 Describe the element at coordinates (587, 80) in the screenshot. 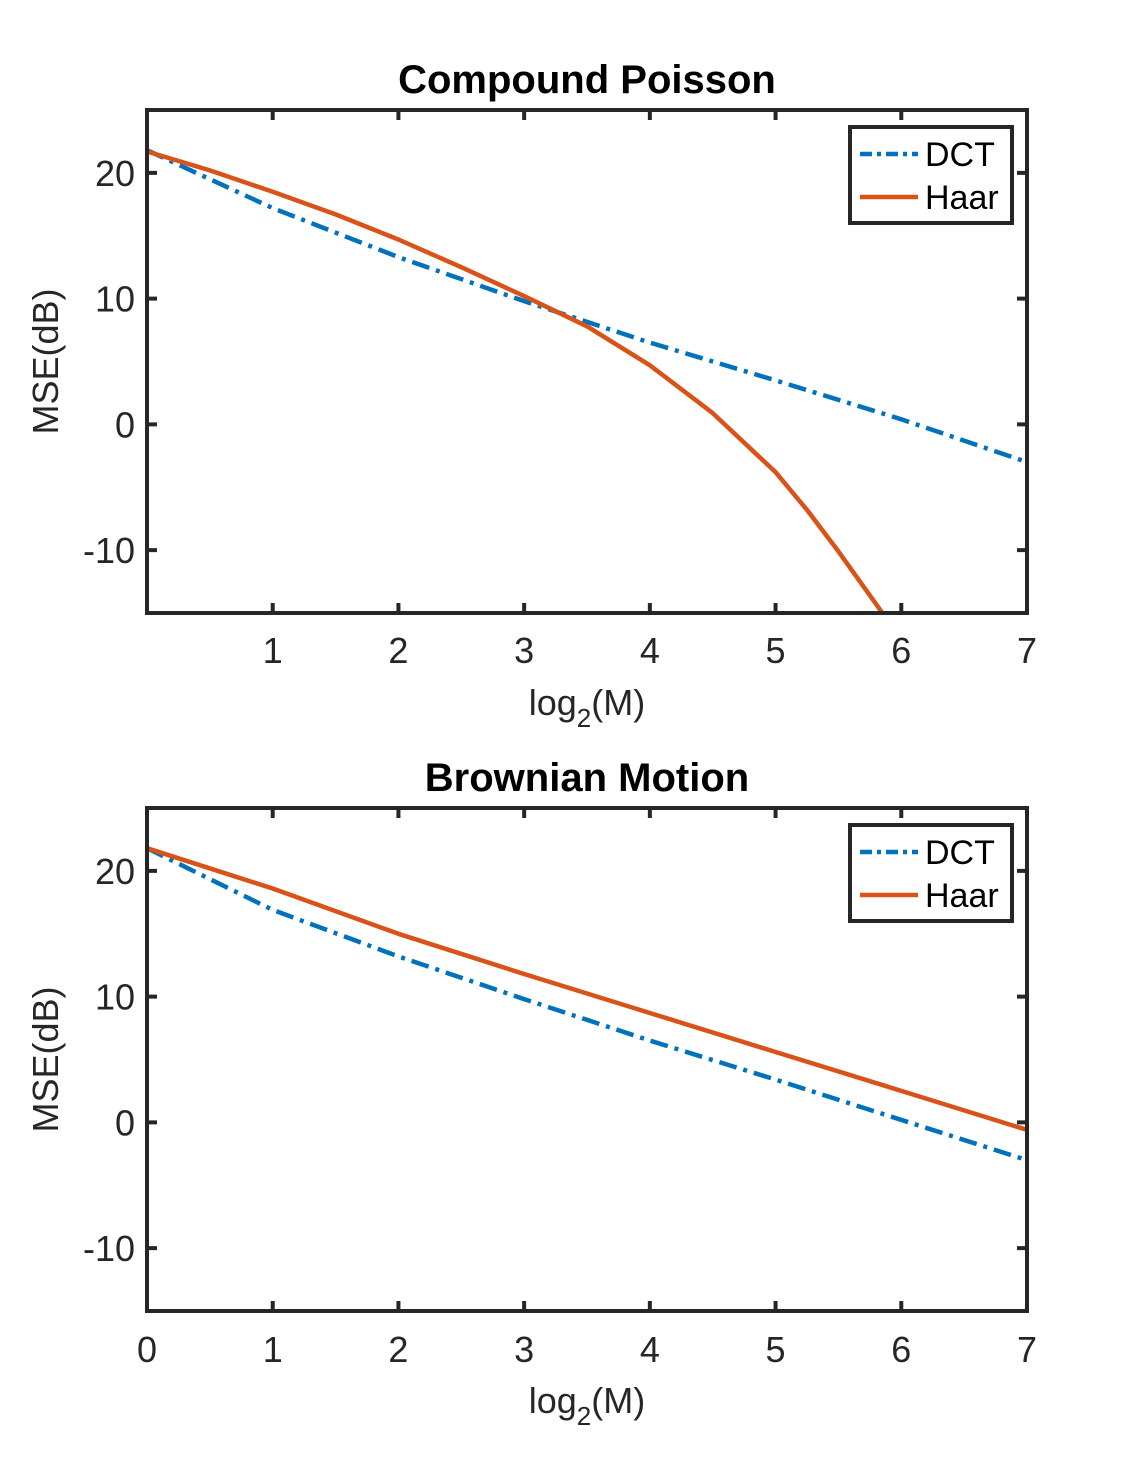

I see `chart-title: Compound Poisson` at that location.